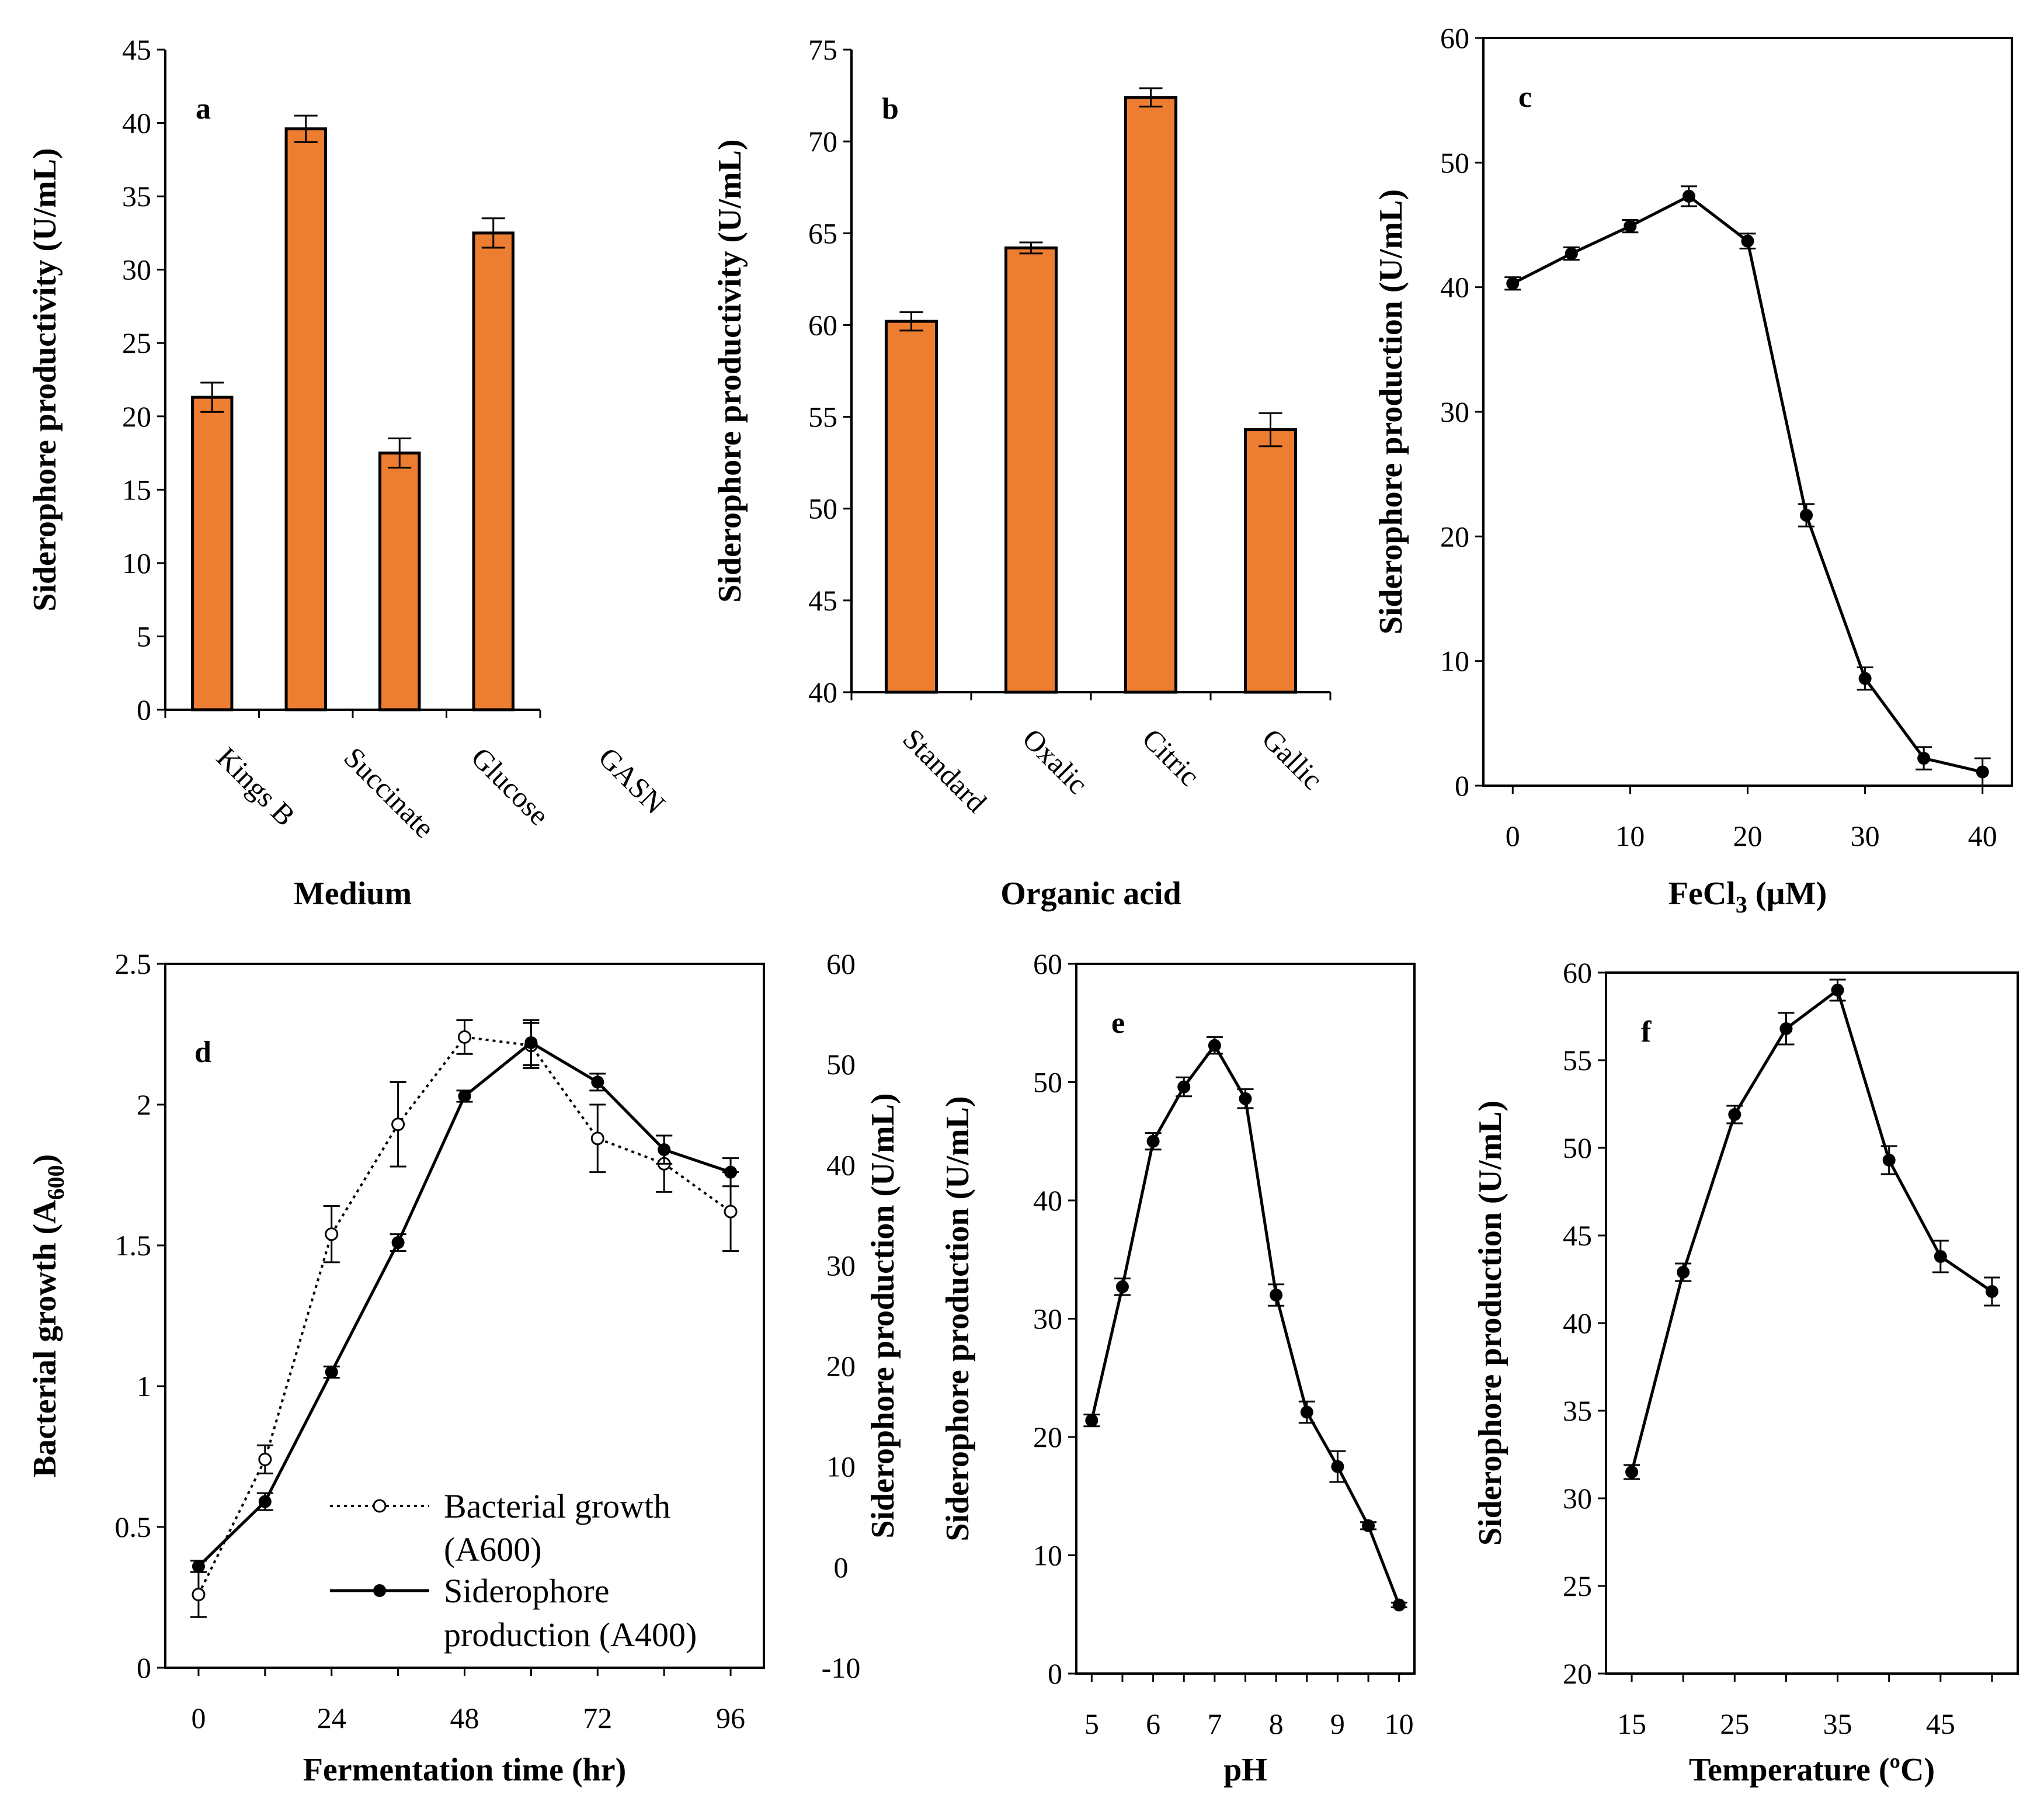  I want to click on x-axis-title: Organic acid, so click(1090, 894).